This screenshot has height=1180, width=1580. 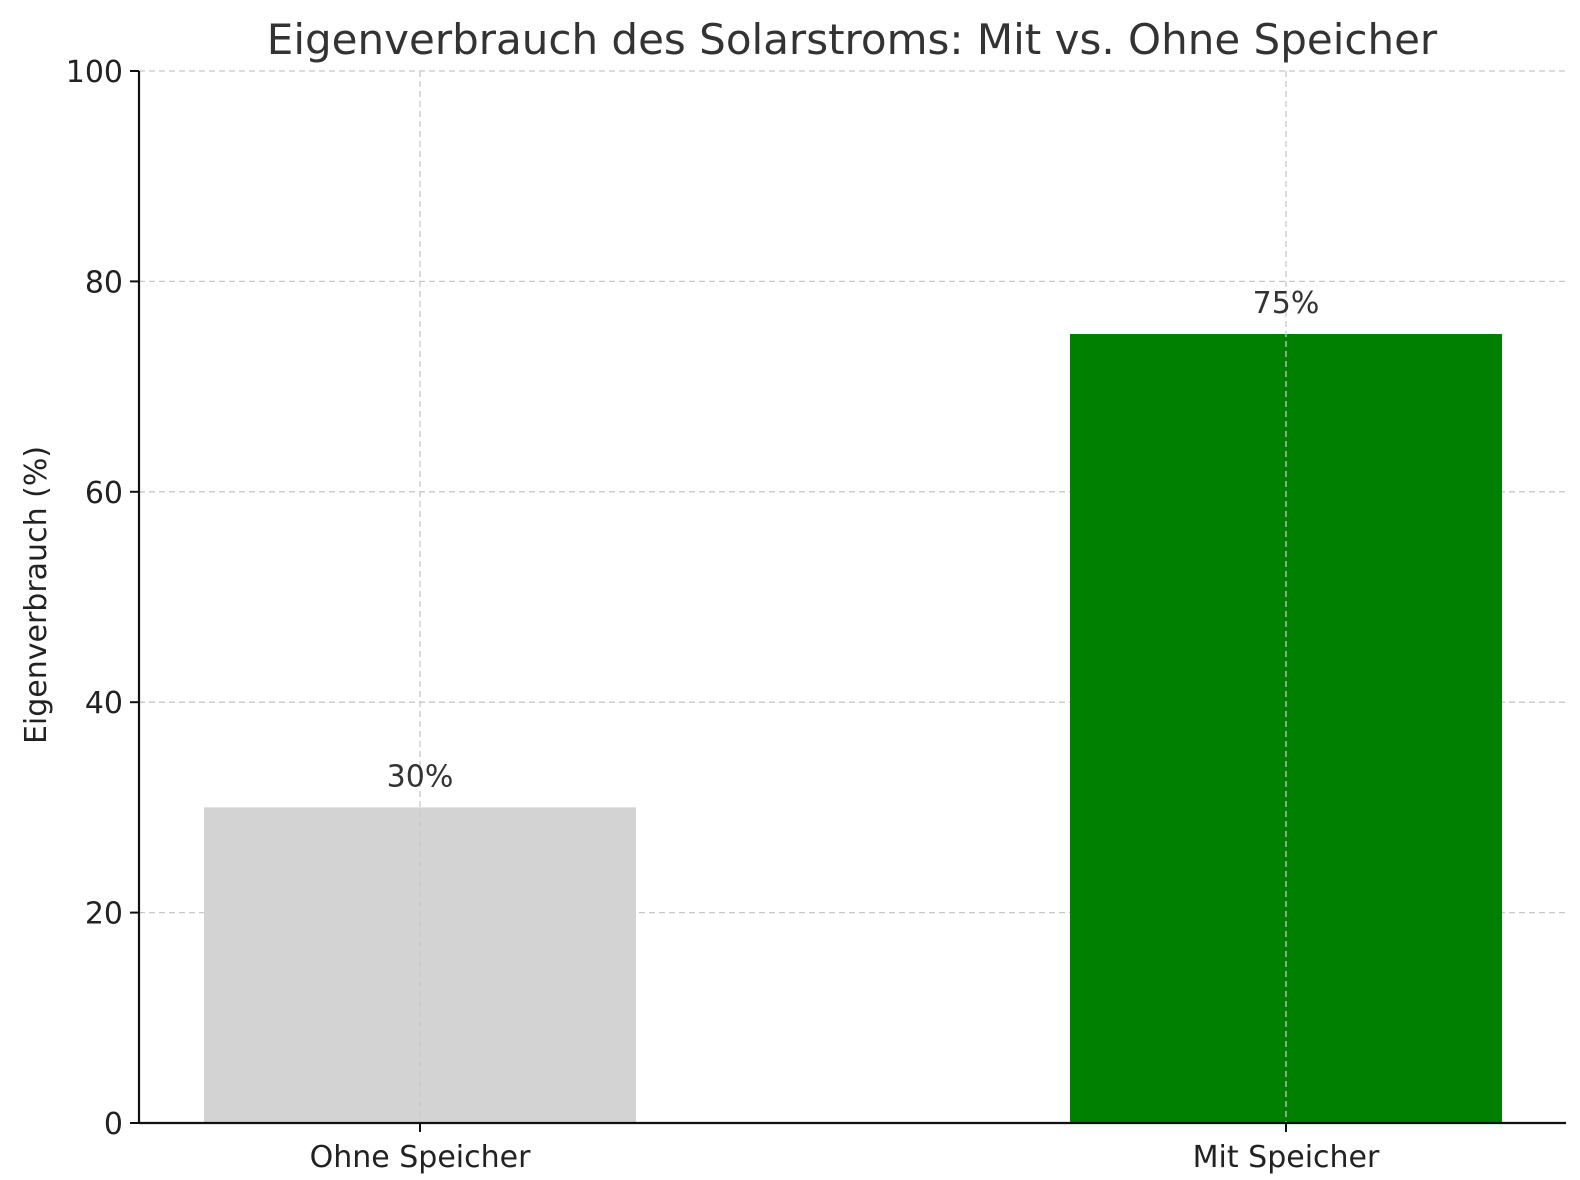 I want to click on x-tick-label-mit-speicher: Mit Speicher, so click(x=1286, y=1157).